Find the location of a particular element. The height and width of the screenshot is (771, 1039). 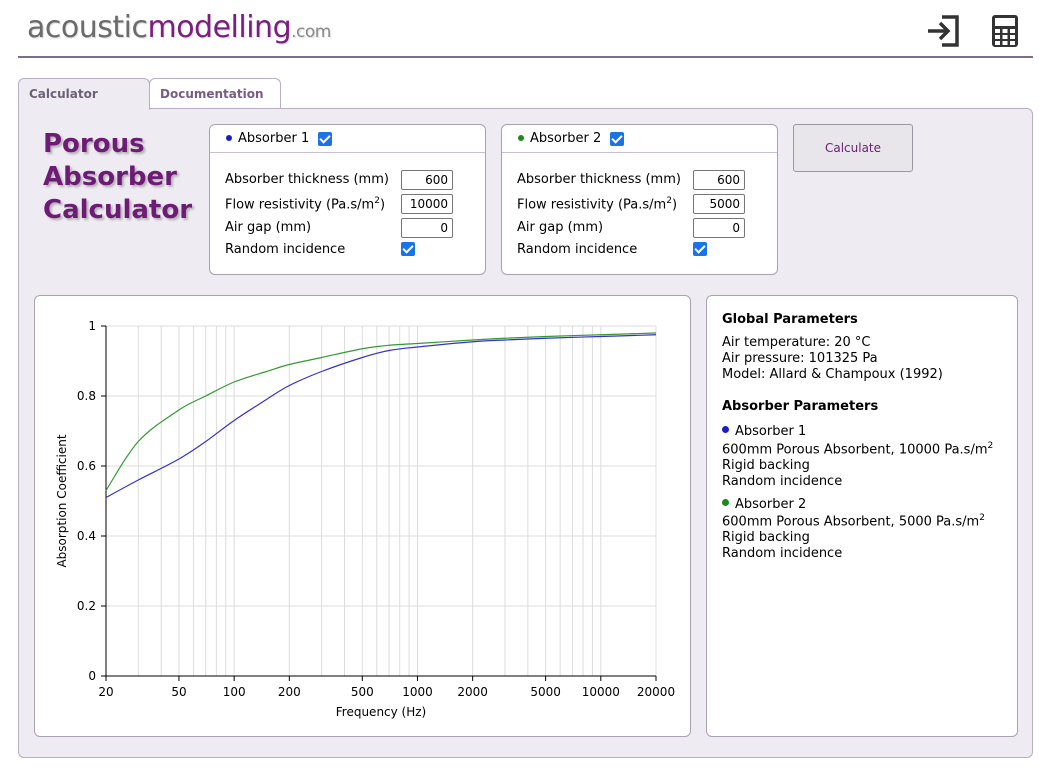

x-tick-label: 10000 is located at coordinates (601, 692).